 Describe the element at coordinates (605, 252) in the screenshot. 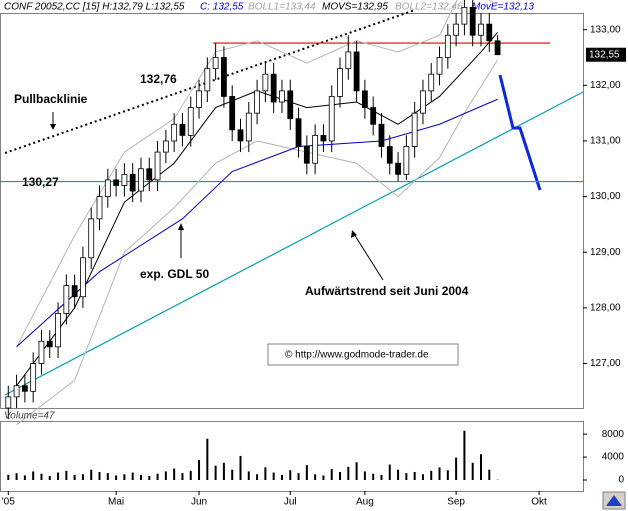

I see `y-tick-label: 129,00` at that location.